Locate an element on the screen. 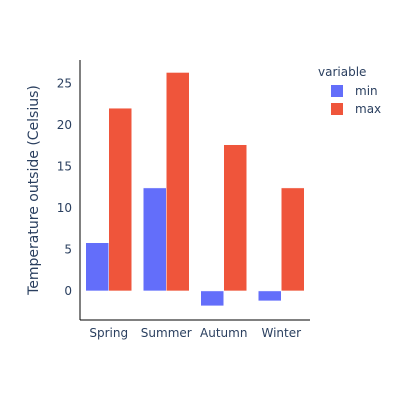 Image resolution: width=400 pixels, height=400 pixels. bar-max-winter is located at coordinates (293, 239).